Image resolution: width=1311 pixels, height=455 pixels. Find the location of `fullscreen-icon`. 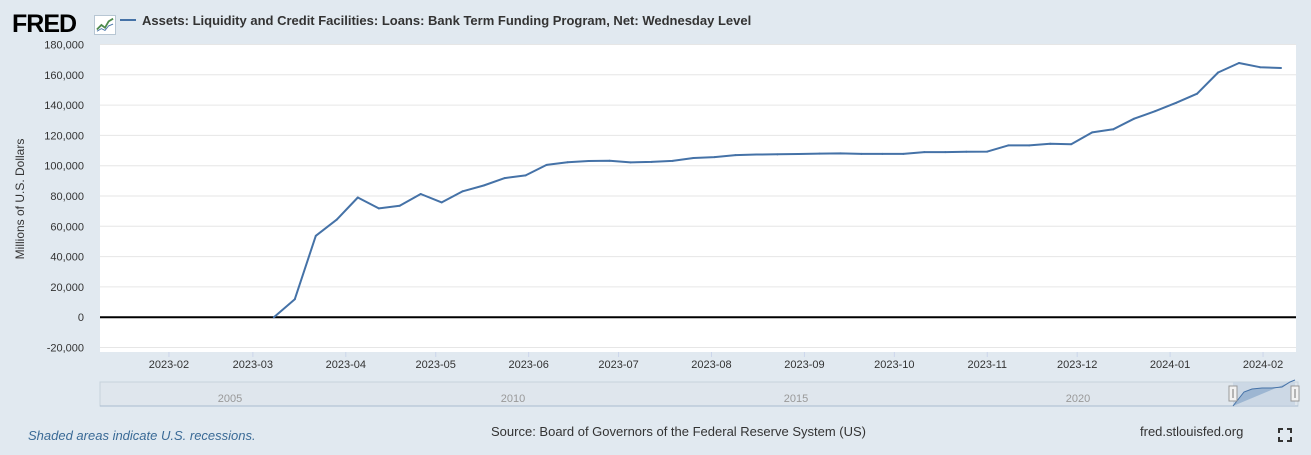

fullscreen-icon is located at coordinates (1285, 435).